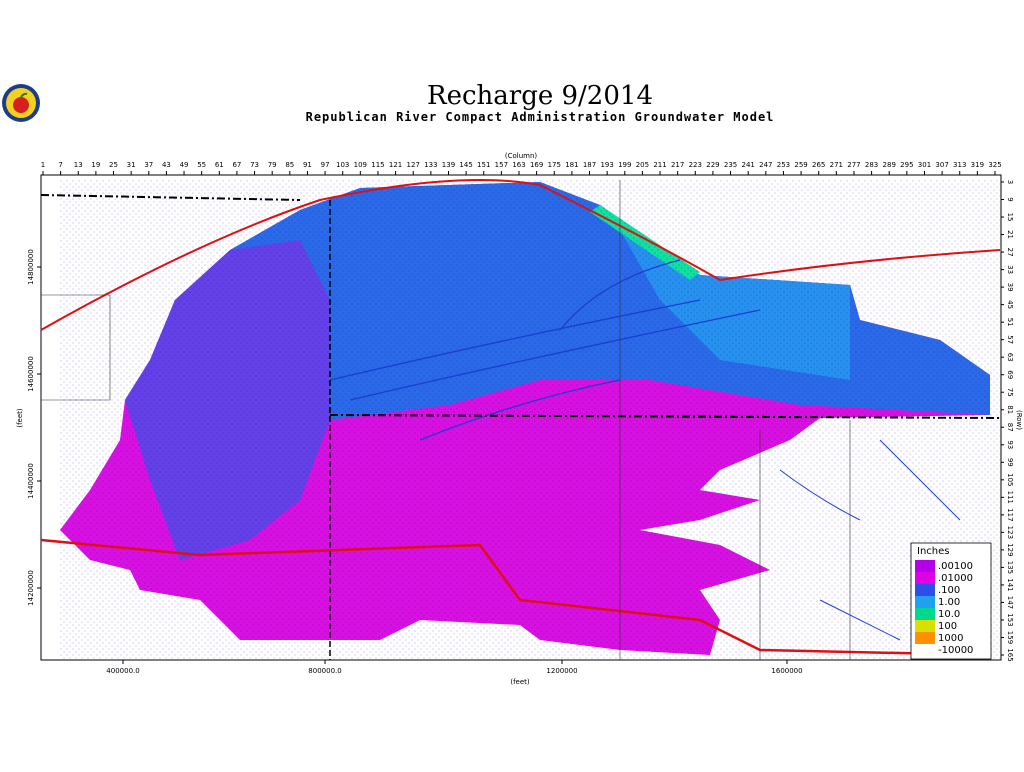  I want to click on column-tick-label: 271, so click(836, 165).